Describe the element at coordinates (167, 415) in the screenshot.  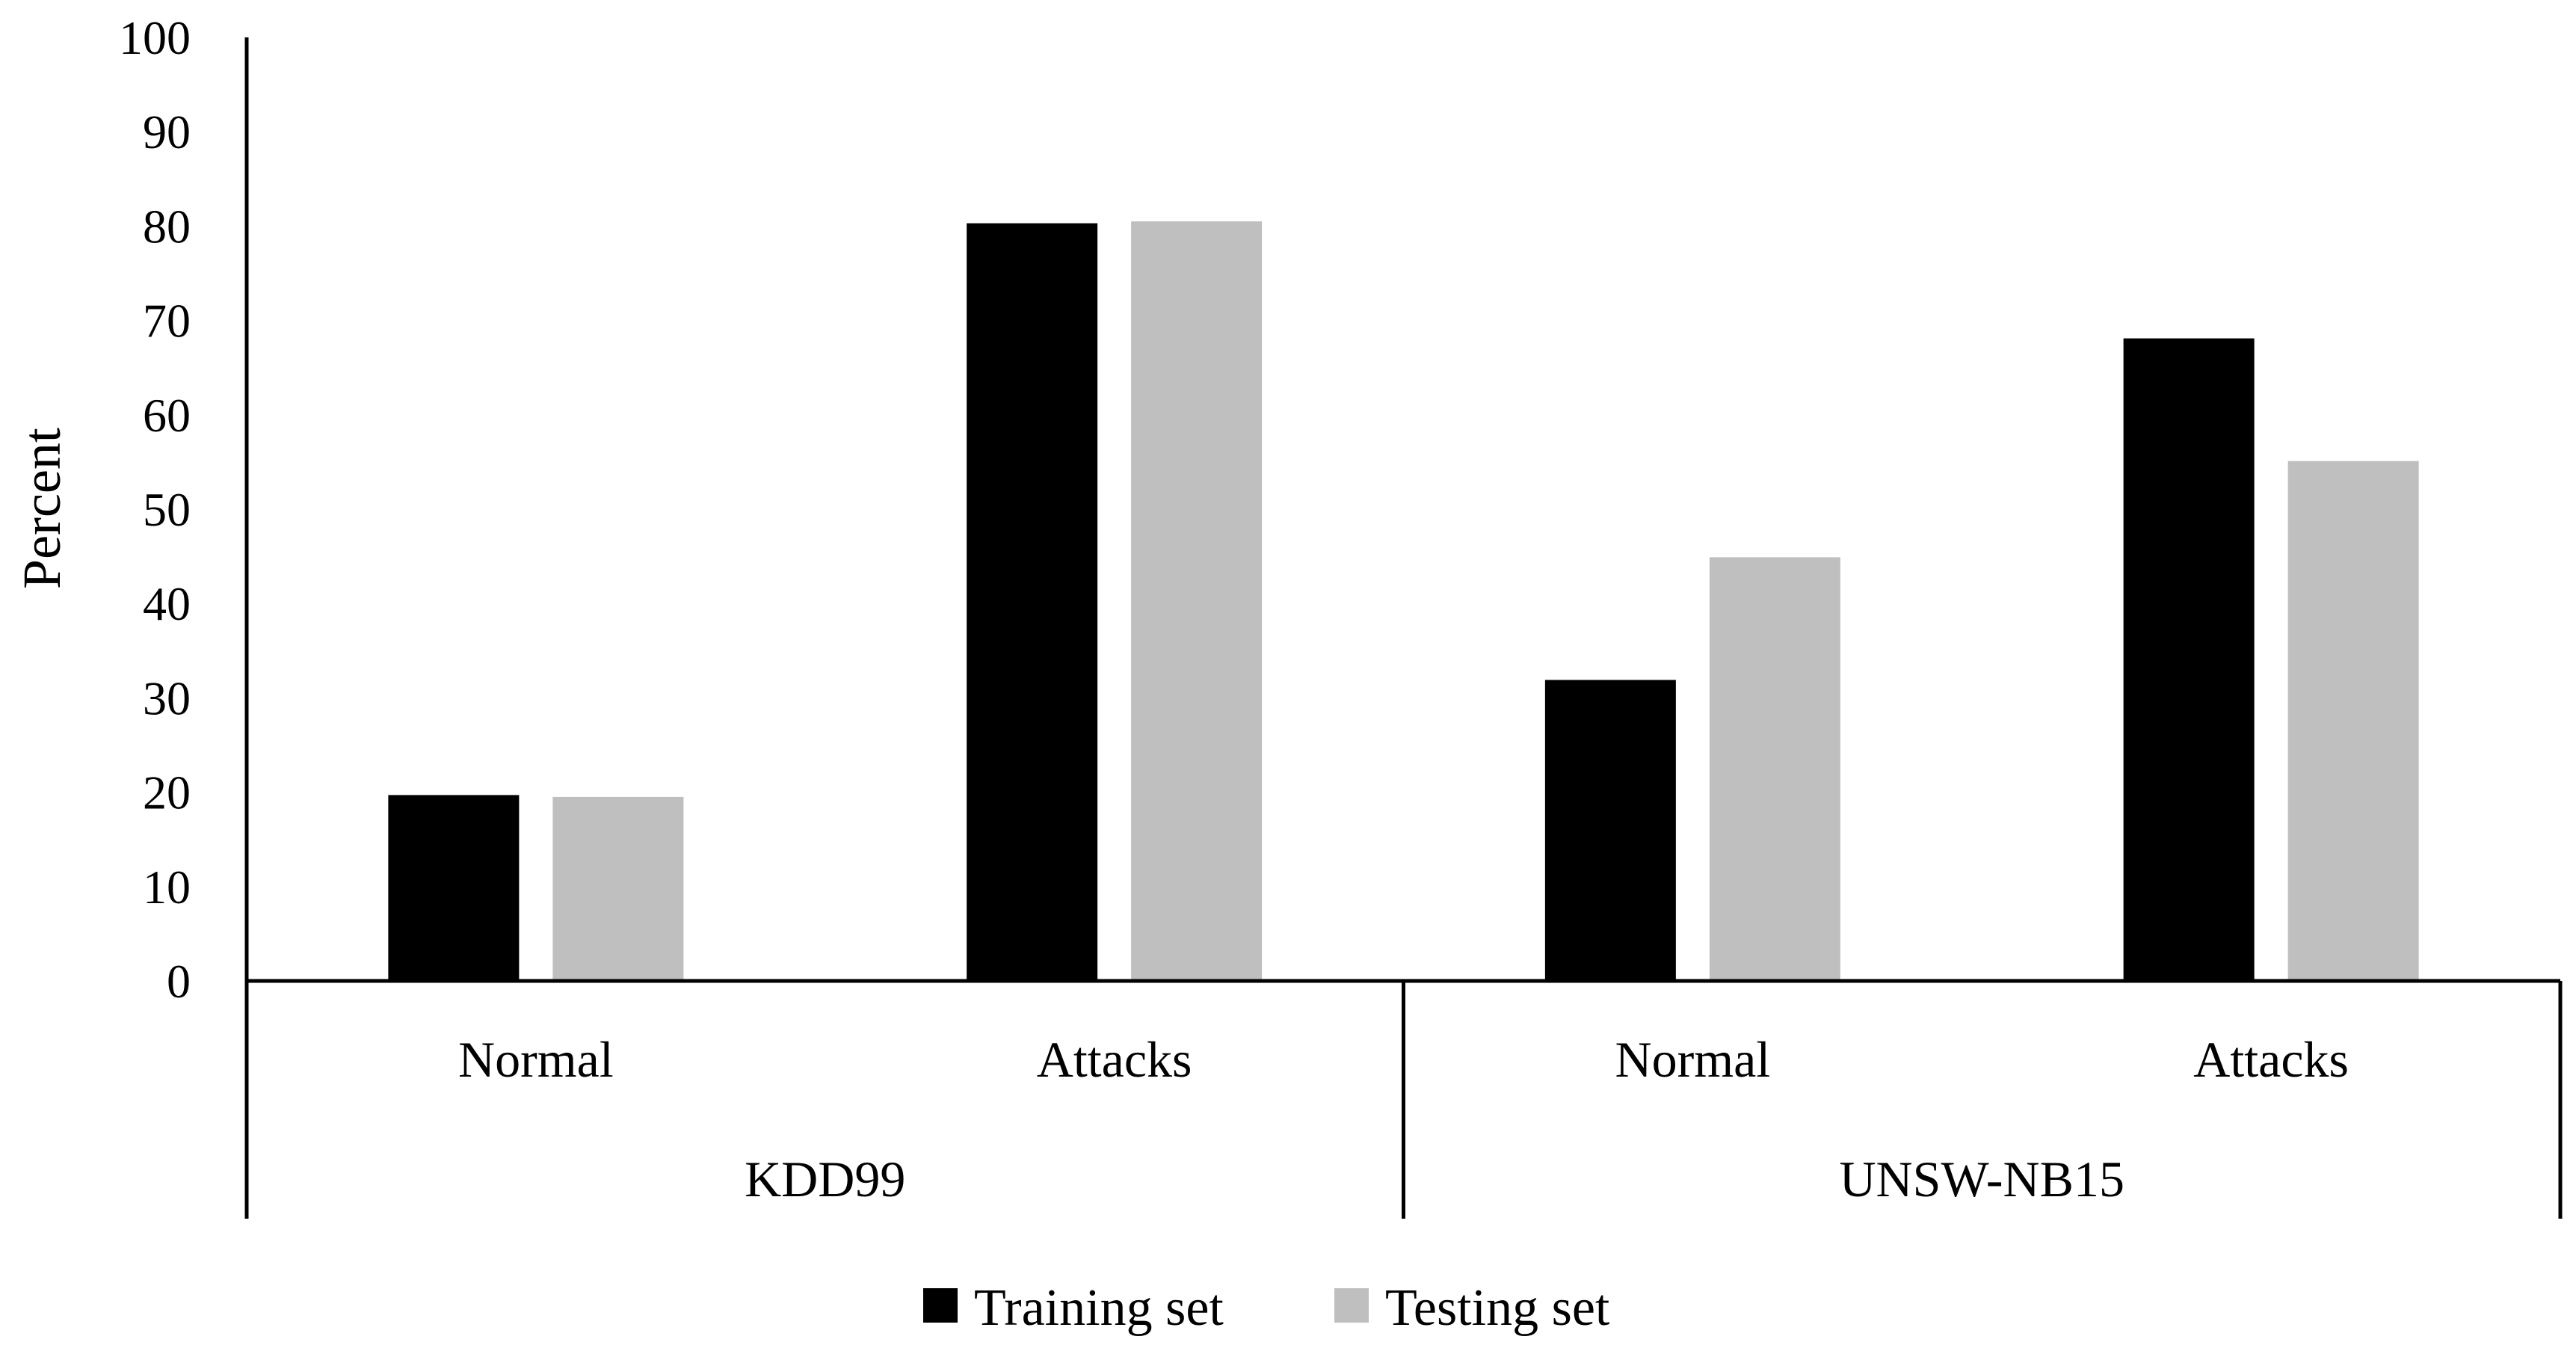
I see `y-tick-label: 60` at that location.